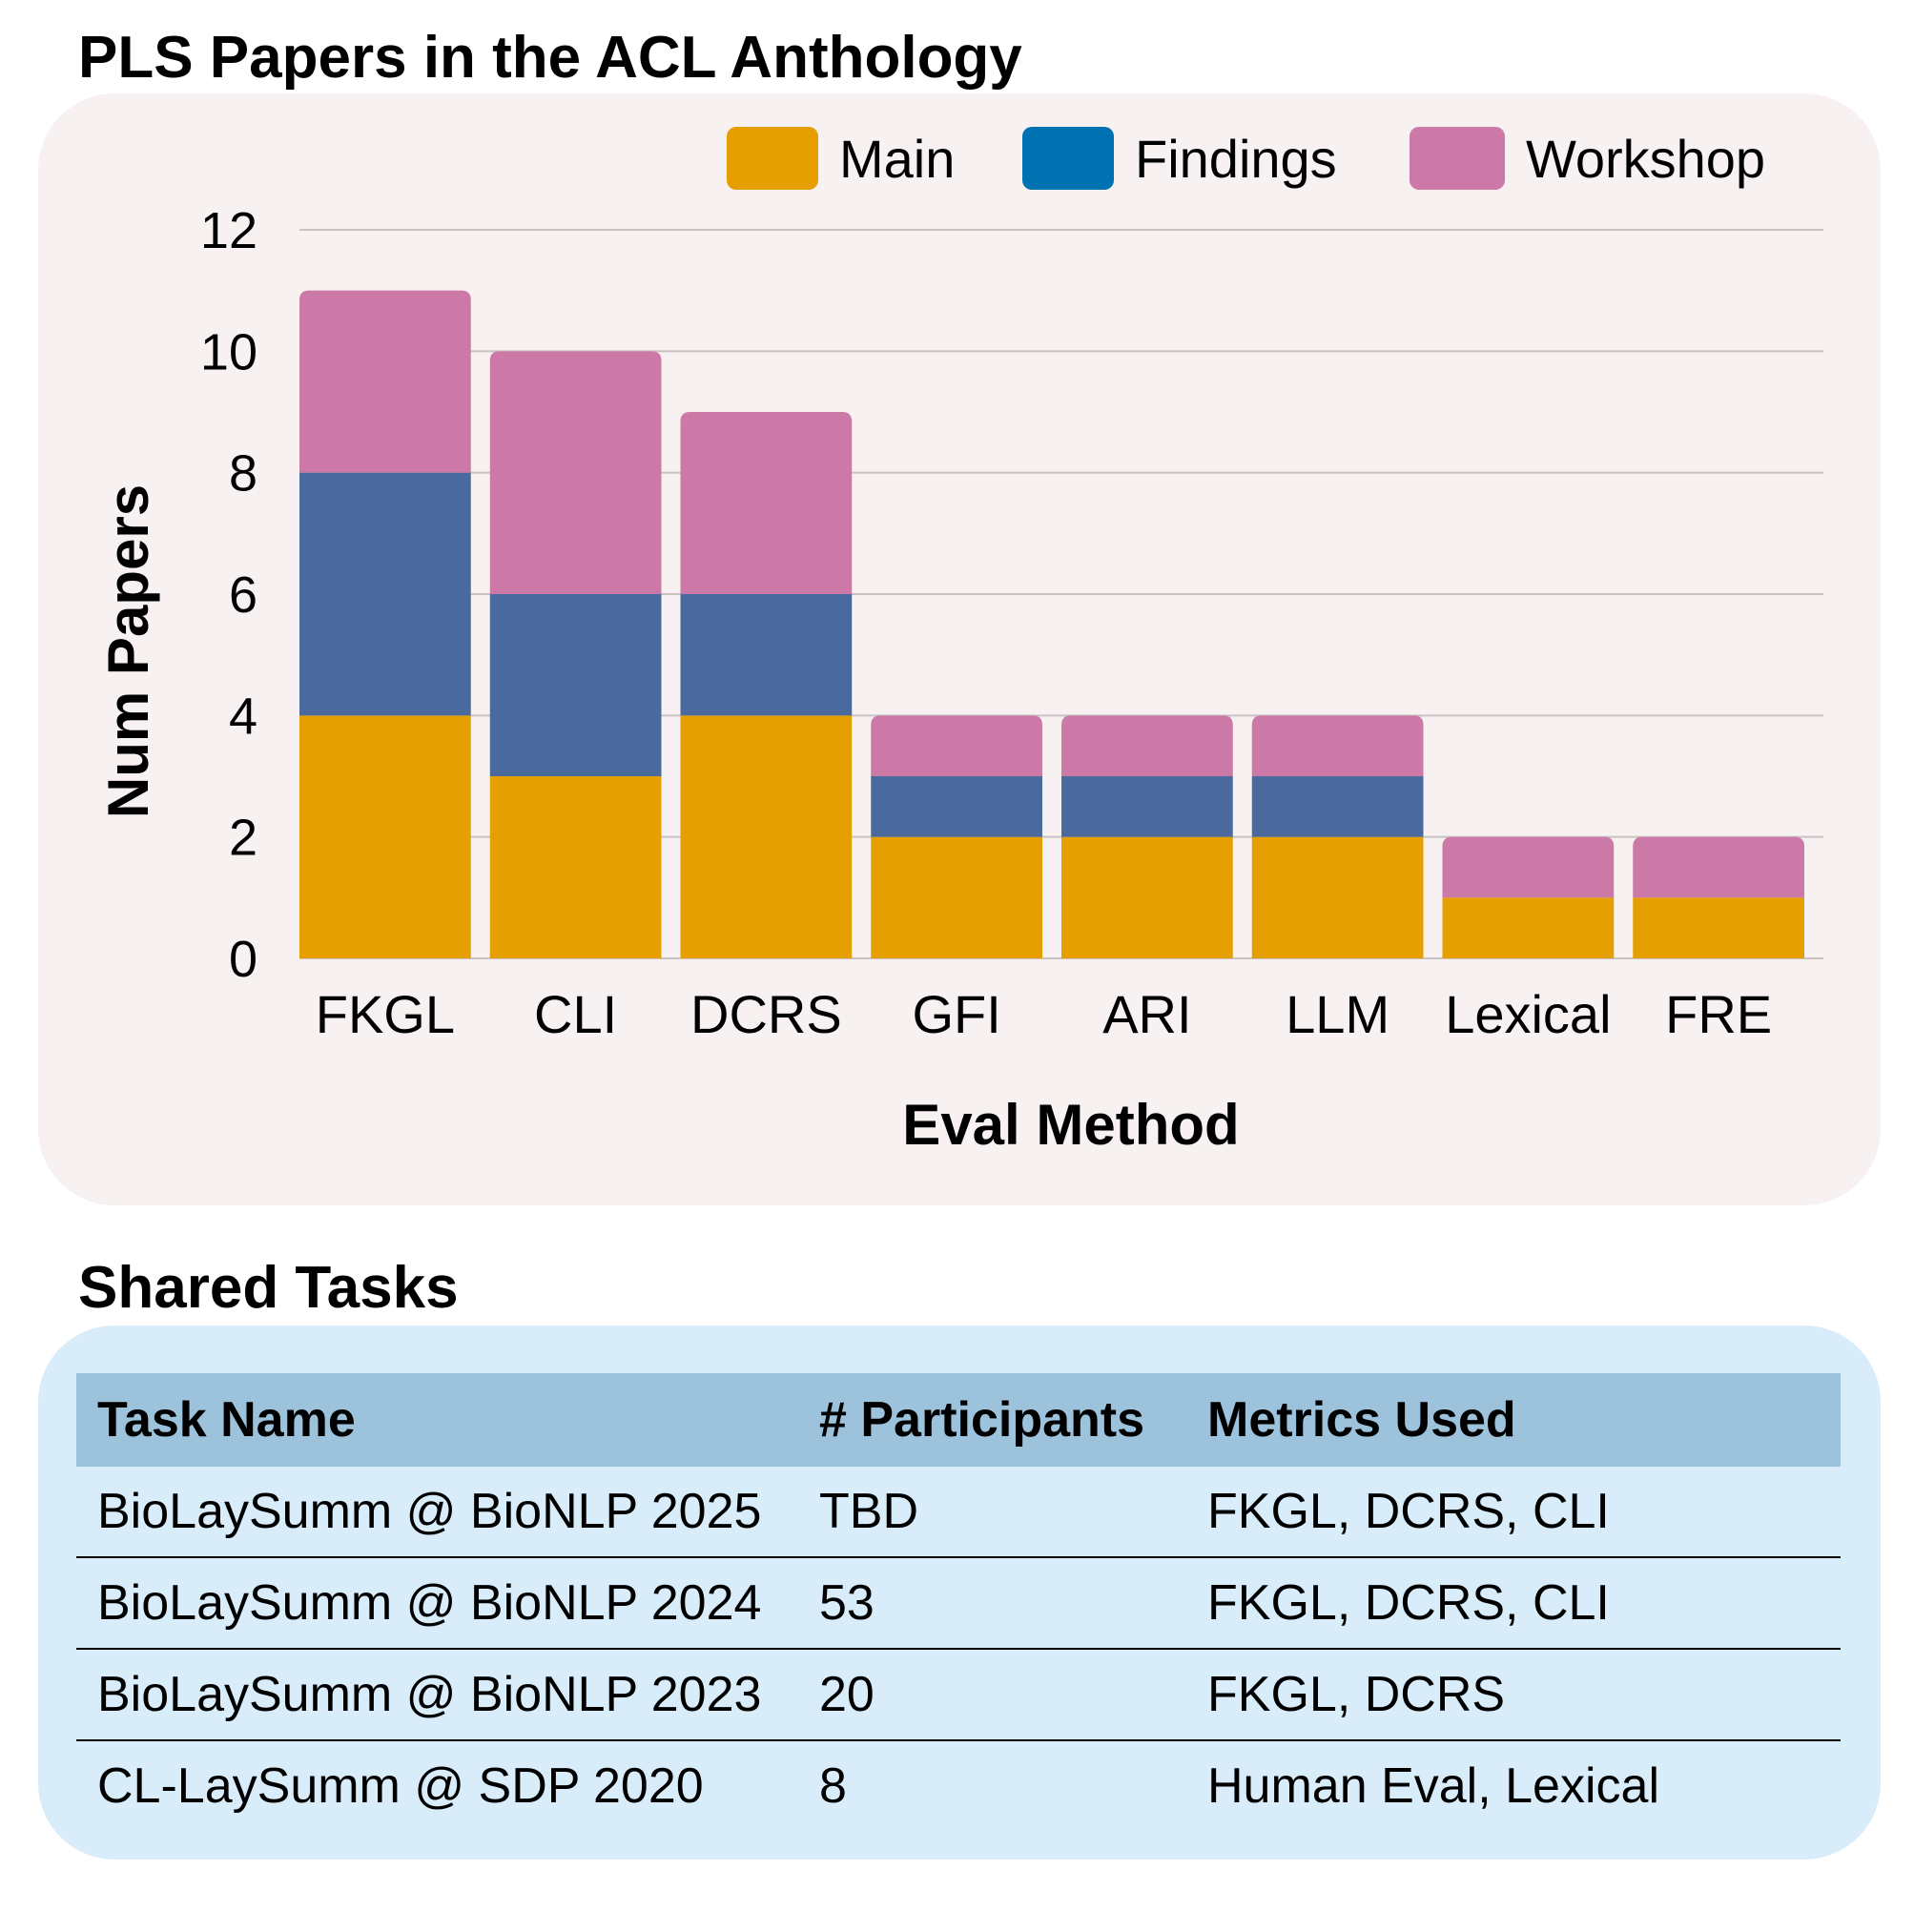  I want to click on legend-label-workshop: Workshop, so click(1646, 159).